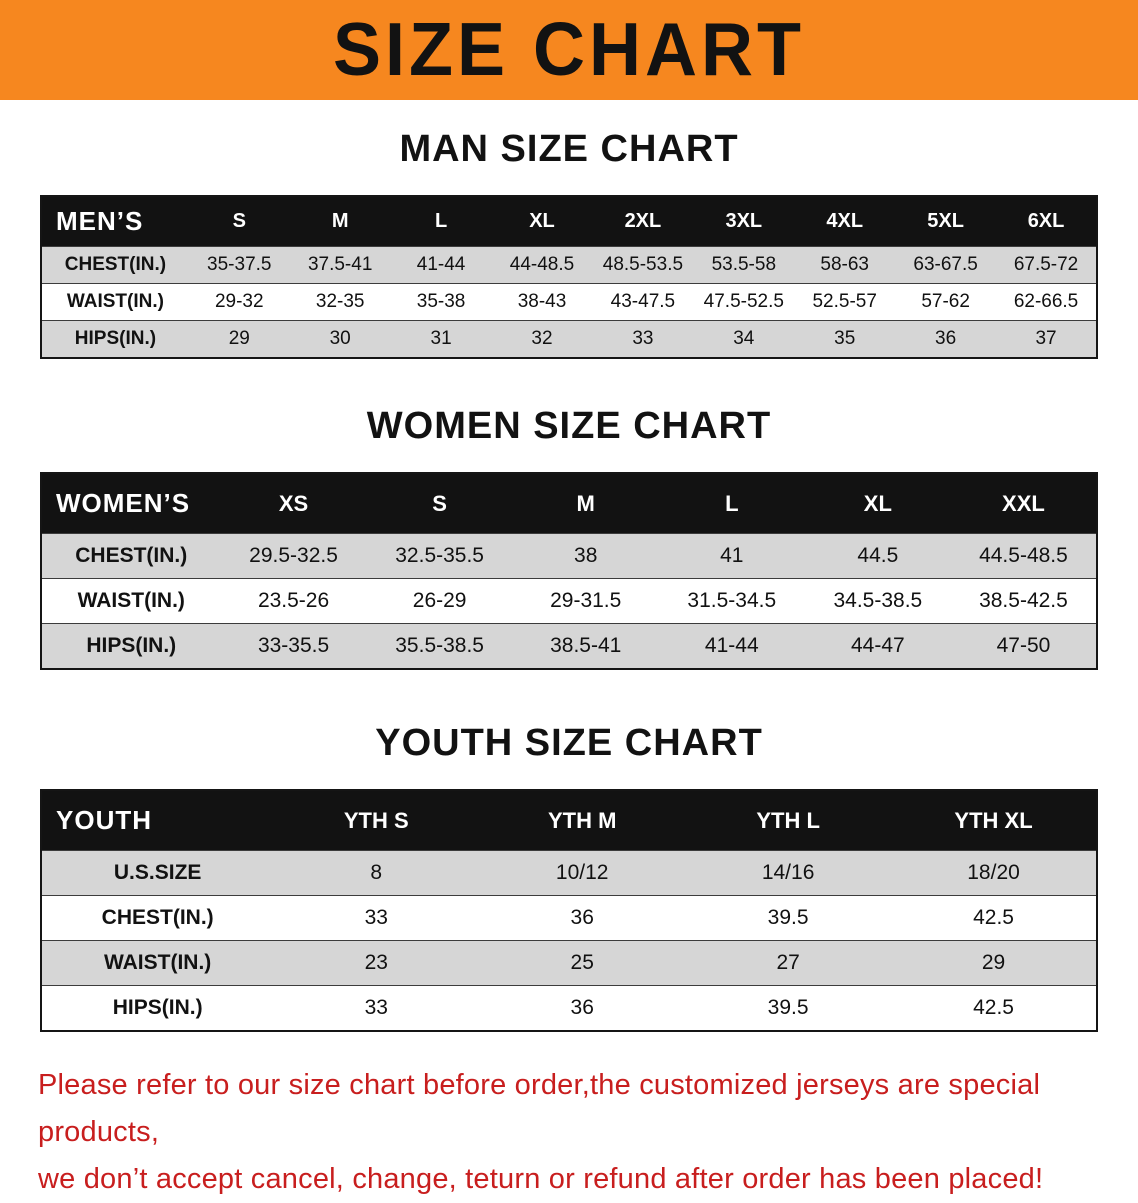 The height and width of the screenshot is (1203, 1138). I want to click on measurement-value-cell: 53.5-58, so click(744, 264).